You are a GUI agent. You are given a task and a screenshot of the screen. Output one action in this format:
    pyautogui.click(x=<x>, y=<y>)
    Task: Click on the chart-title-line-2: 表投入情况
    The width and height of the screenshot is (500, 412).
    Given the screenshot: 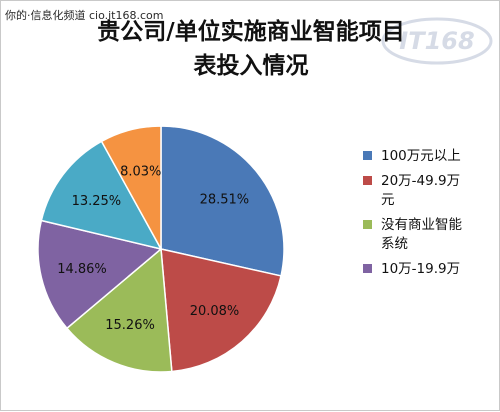 What is the action you would take?
    pyautogui.click(x=251, y=66)
    